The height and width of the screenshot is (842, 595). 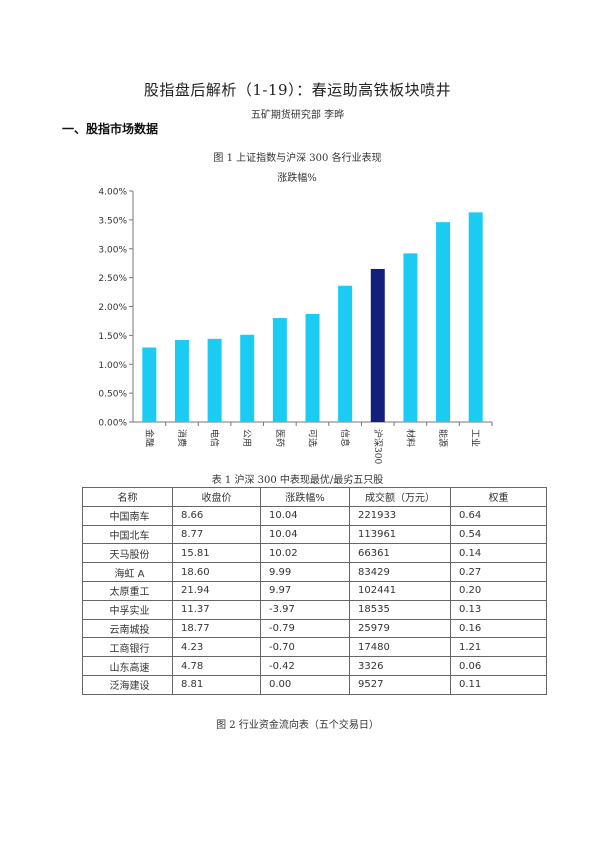 What do you see at coordinates (313, 438) in the screenshot?
I see `x-tick-label: 可选` at bounding box center [313, 438].